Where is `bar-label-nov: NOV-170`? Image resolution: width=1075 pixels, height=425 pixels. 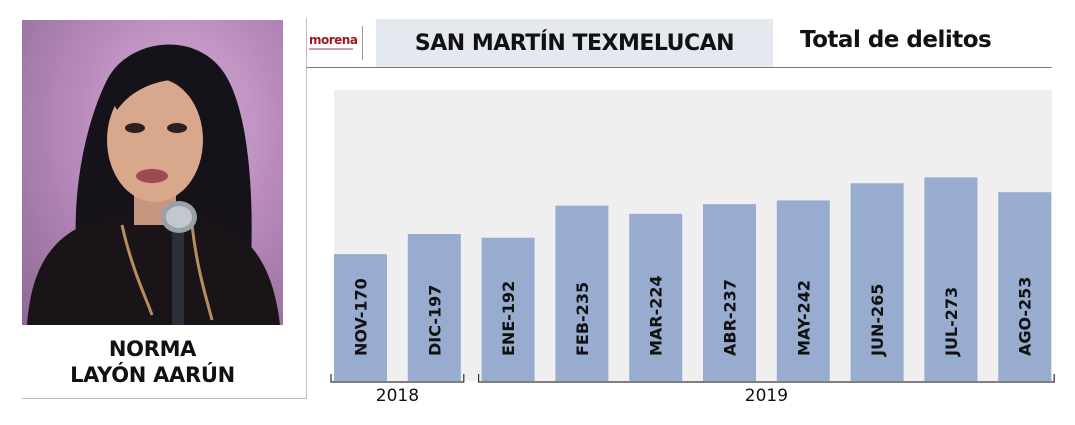
bar-label-nov: NOV-170 is located at coordinates (361, 317).